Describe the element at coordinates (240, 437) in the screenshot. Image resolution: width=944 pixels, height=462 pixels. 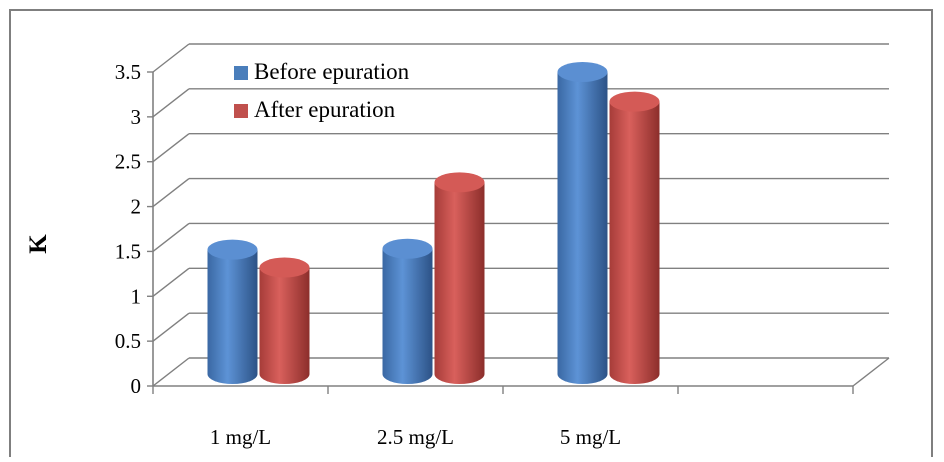
I see `x-tick-label: 1 mg/L` at that location.